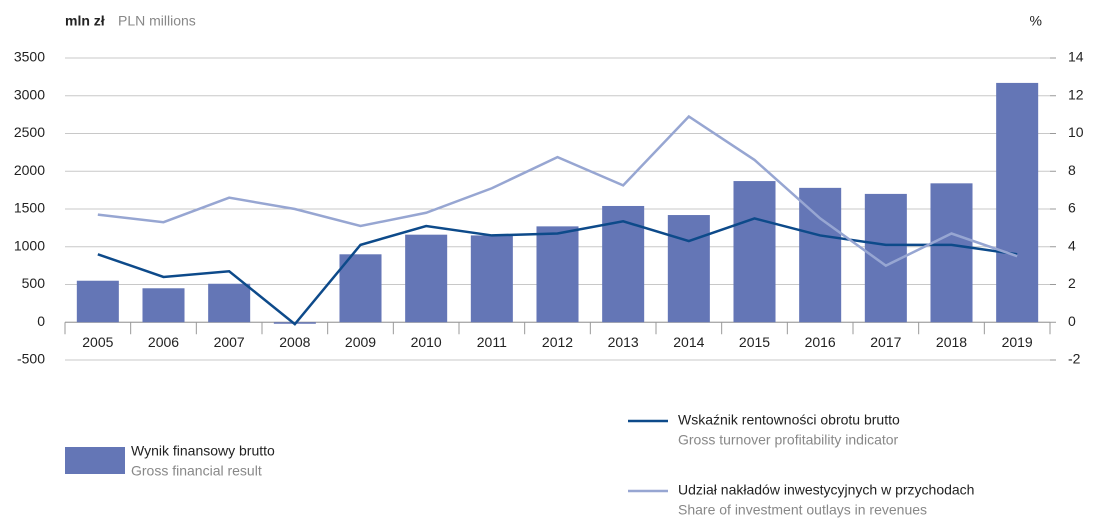 The image size is (1098, 527). I want to click on x-tick-label: 2018, so click(951, 342).